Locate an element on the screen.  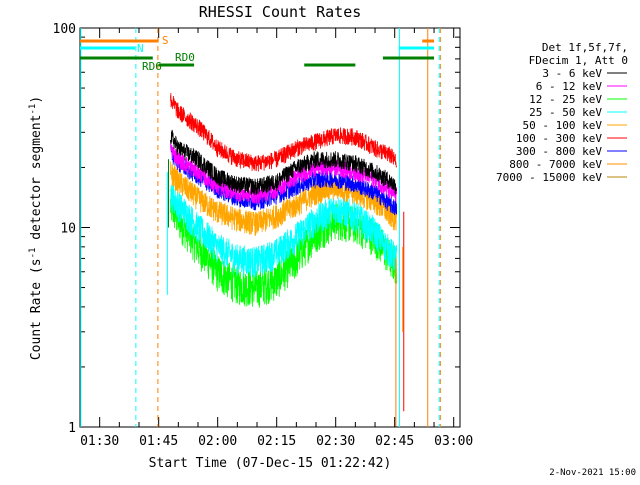
y-axis-label-prefix: Count Rate (s is located at coordinates (36, 309).